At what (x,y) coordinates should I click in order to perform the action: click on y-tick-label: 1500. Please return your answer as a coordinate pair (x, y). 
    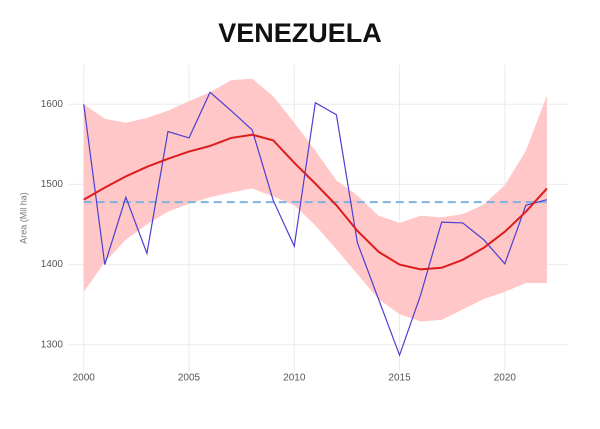
    Looking at the image, I should click on (52, 184).